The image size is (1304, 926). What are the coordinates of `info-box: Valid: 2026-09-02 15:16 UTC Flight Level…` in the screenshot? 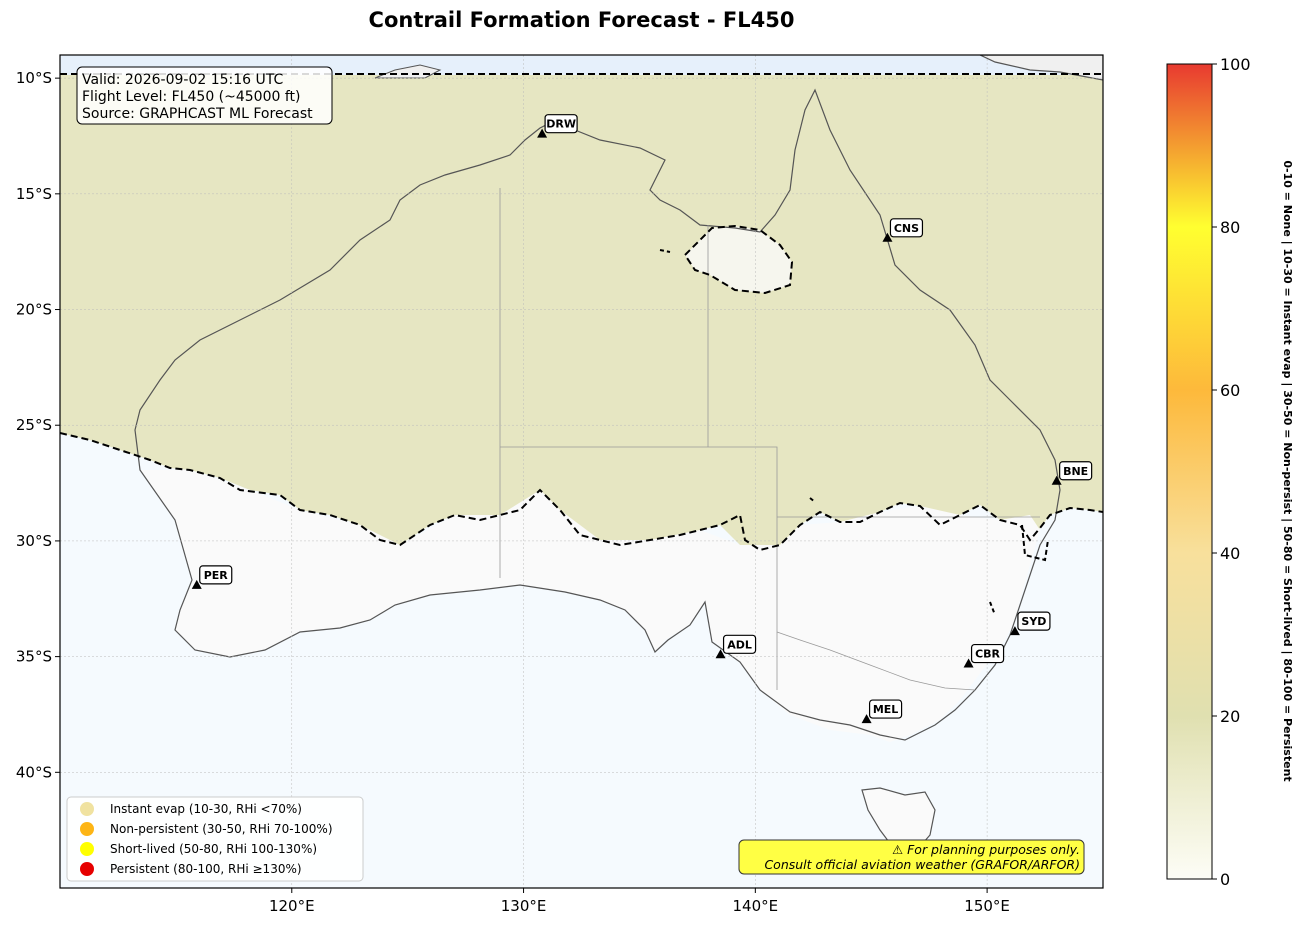 It's located at (204, 95).